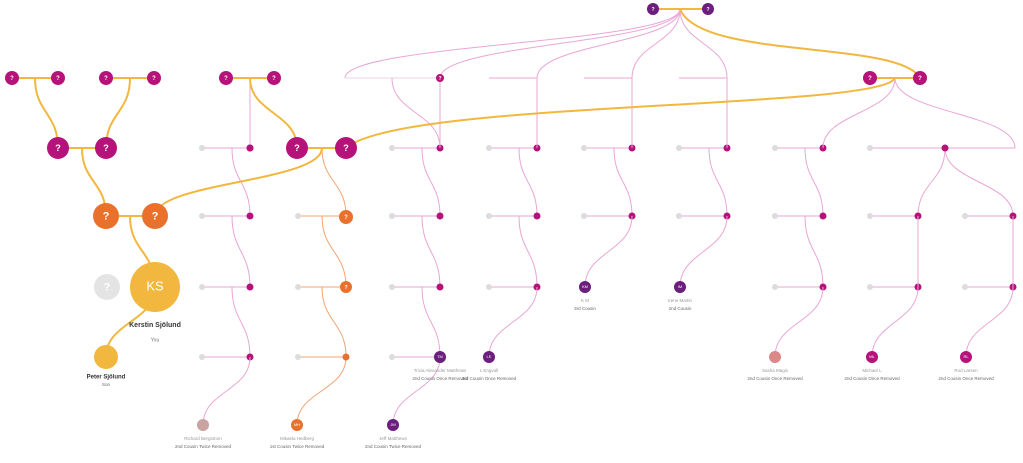 Image resolution: width=1023 pixels, height=463 pixels. What do you see at coordinates (966, 370) in the screenshot?
I see `relative-name: Rod Larsen` at bounding box center [966, 370].